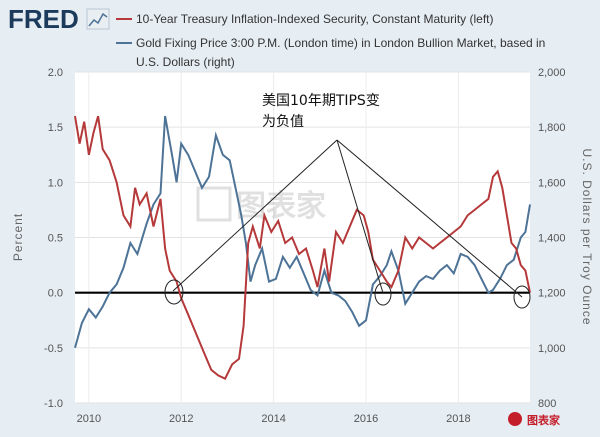 The height and width of the screenshot is (437, 600). Describe the element at coordinates (283, 122) in the screenshot. I see `annotation-line-2: 为负值` at that location.